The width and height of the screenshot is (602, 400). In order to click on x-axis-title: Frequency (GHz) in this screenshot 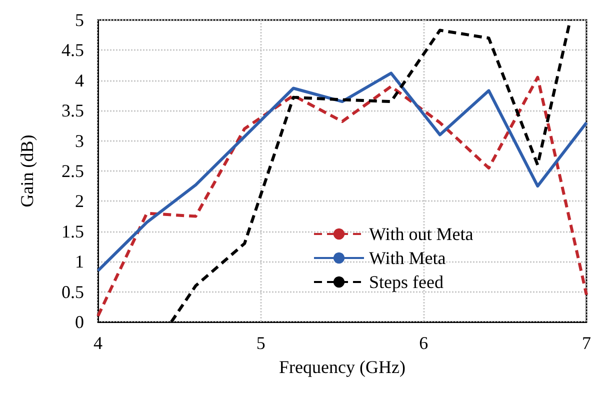, I will do `click(342, 367)`.